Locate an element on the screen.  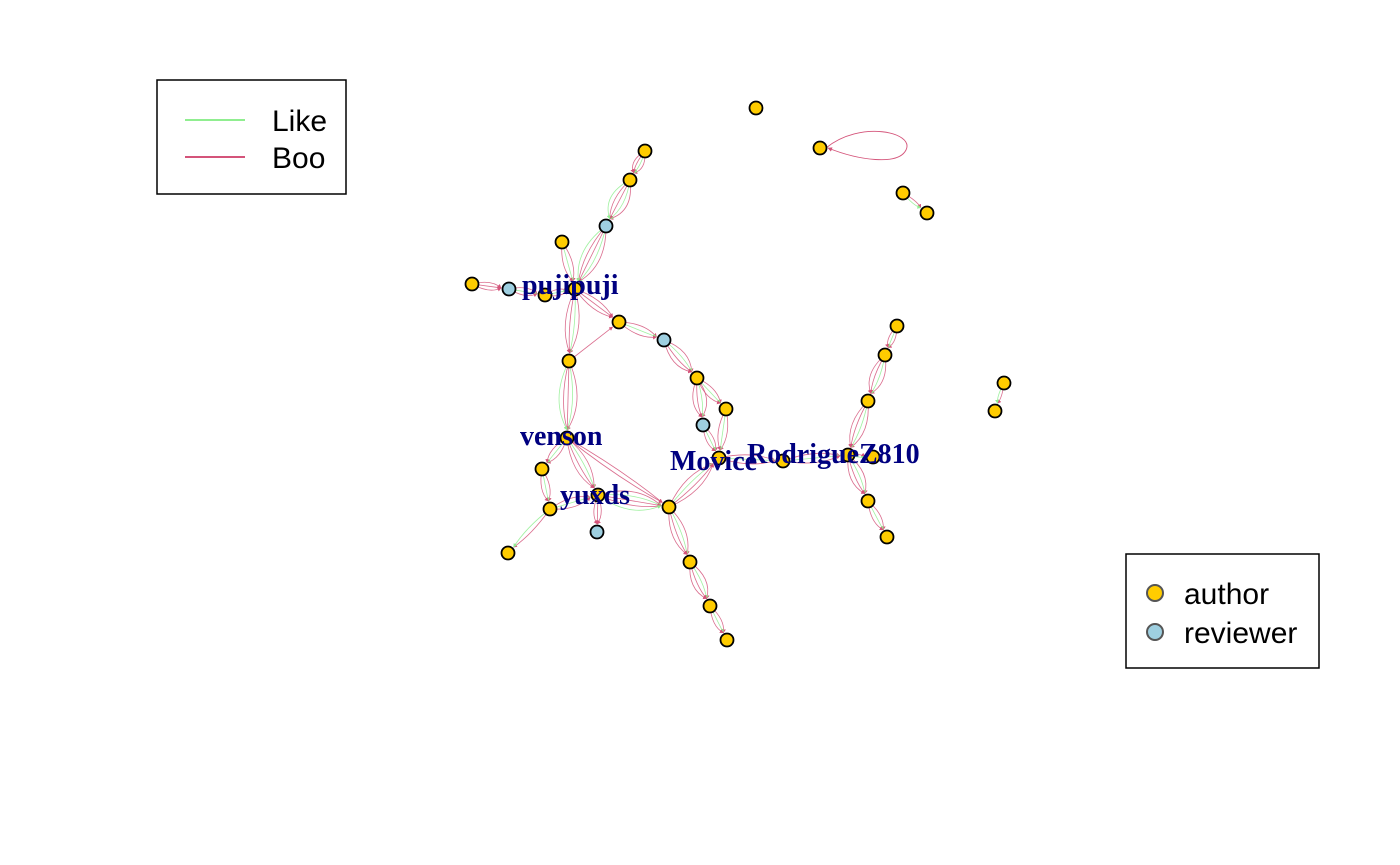
author-node-n13 is located at coordinates (619, 322).